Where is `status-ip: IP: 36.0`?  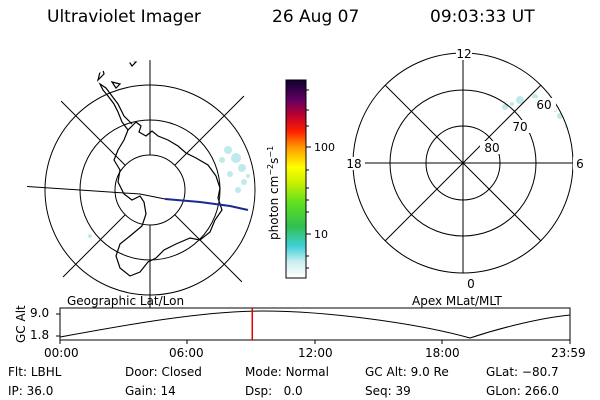
status-ip: IP: 36.0 is located at coordinates (31, 391).